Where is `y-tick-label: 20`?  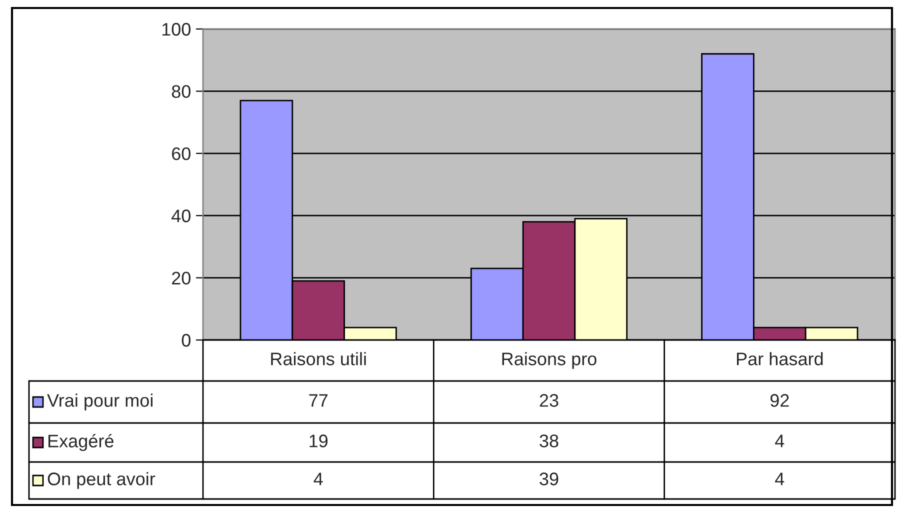
y-tick-label: 20 is located at coordinates (181, 278).